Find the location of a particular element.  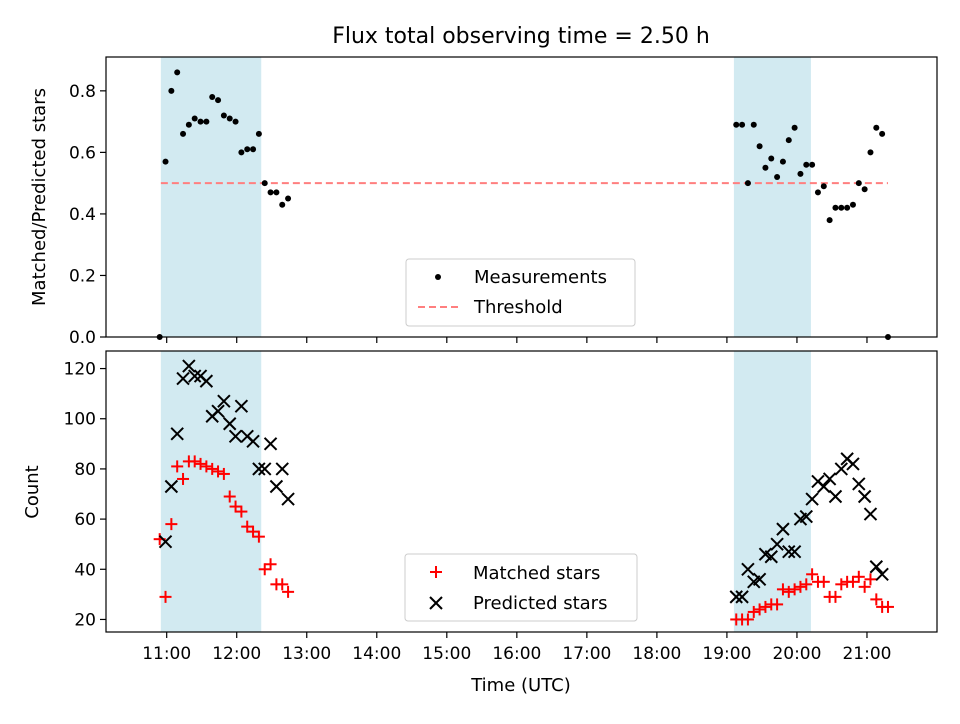

x-tick-label: 15:00 is located at coordinates (446, 654).